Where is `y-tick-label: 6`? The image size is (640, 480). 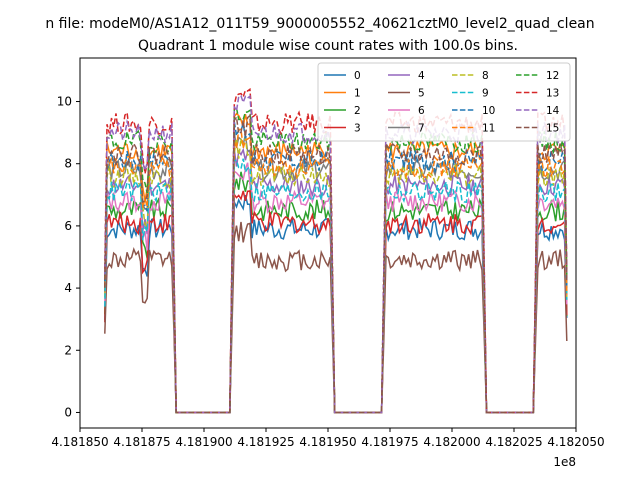
y-tick-label: 6 is located at coordinates (68, 226).